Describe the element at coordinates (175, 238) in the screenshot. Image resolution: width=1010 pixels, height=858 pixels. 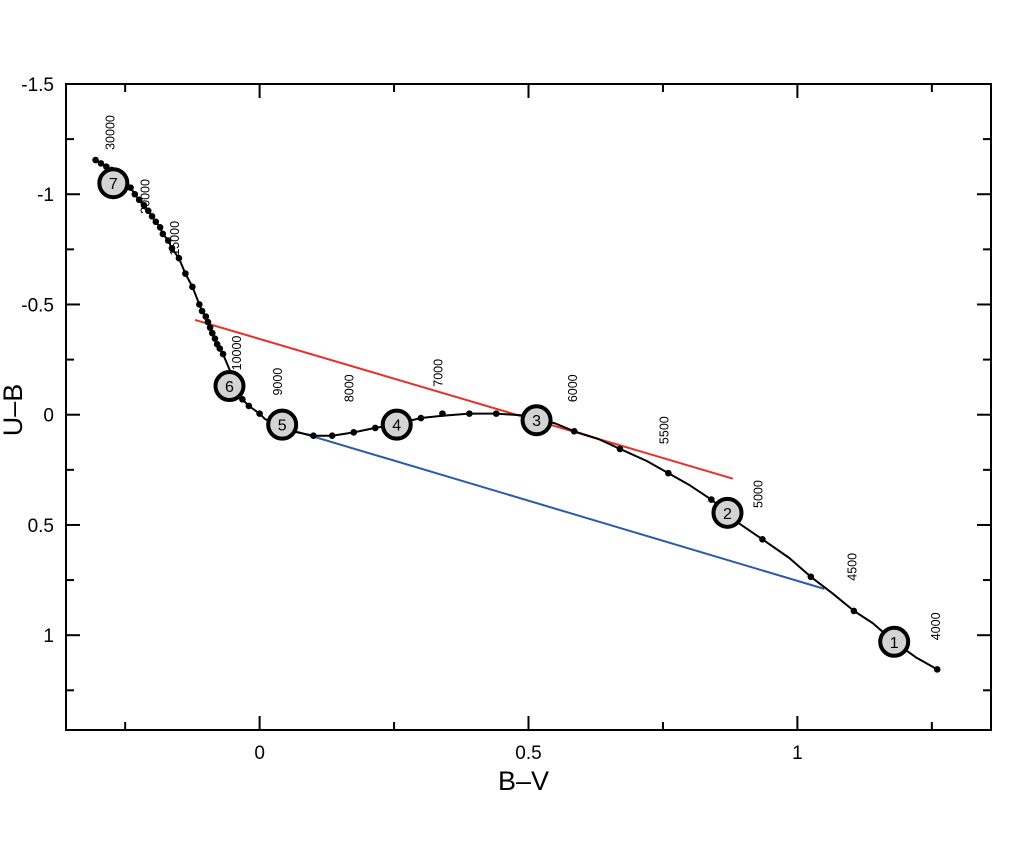
I see `temperature-label: 15000` at that location.